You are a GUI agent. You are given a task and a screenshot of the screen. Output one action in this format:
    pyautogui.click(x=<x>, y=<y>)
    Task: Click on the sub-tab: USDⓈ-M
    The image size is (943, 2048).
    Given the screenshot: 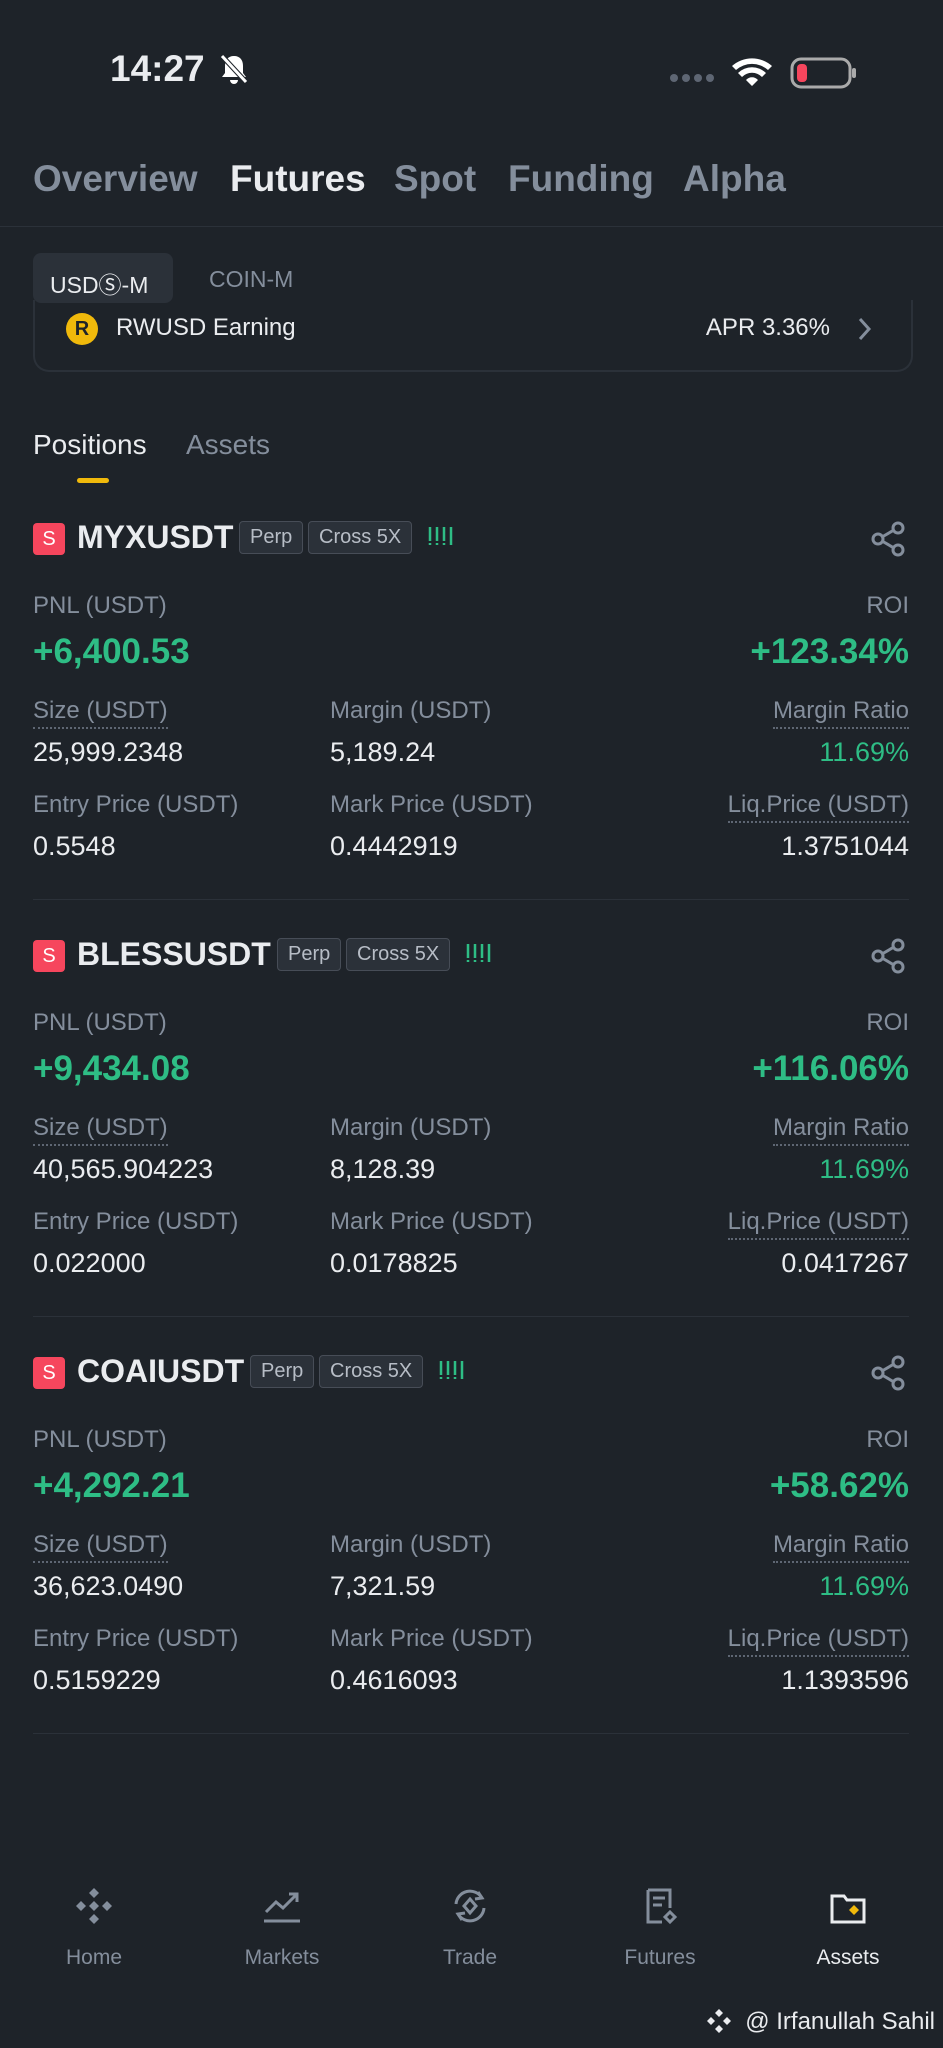 What is the action you would take?
    pyautogui.click(x=99, y=285)
    